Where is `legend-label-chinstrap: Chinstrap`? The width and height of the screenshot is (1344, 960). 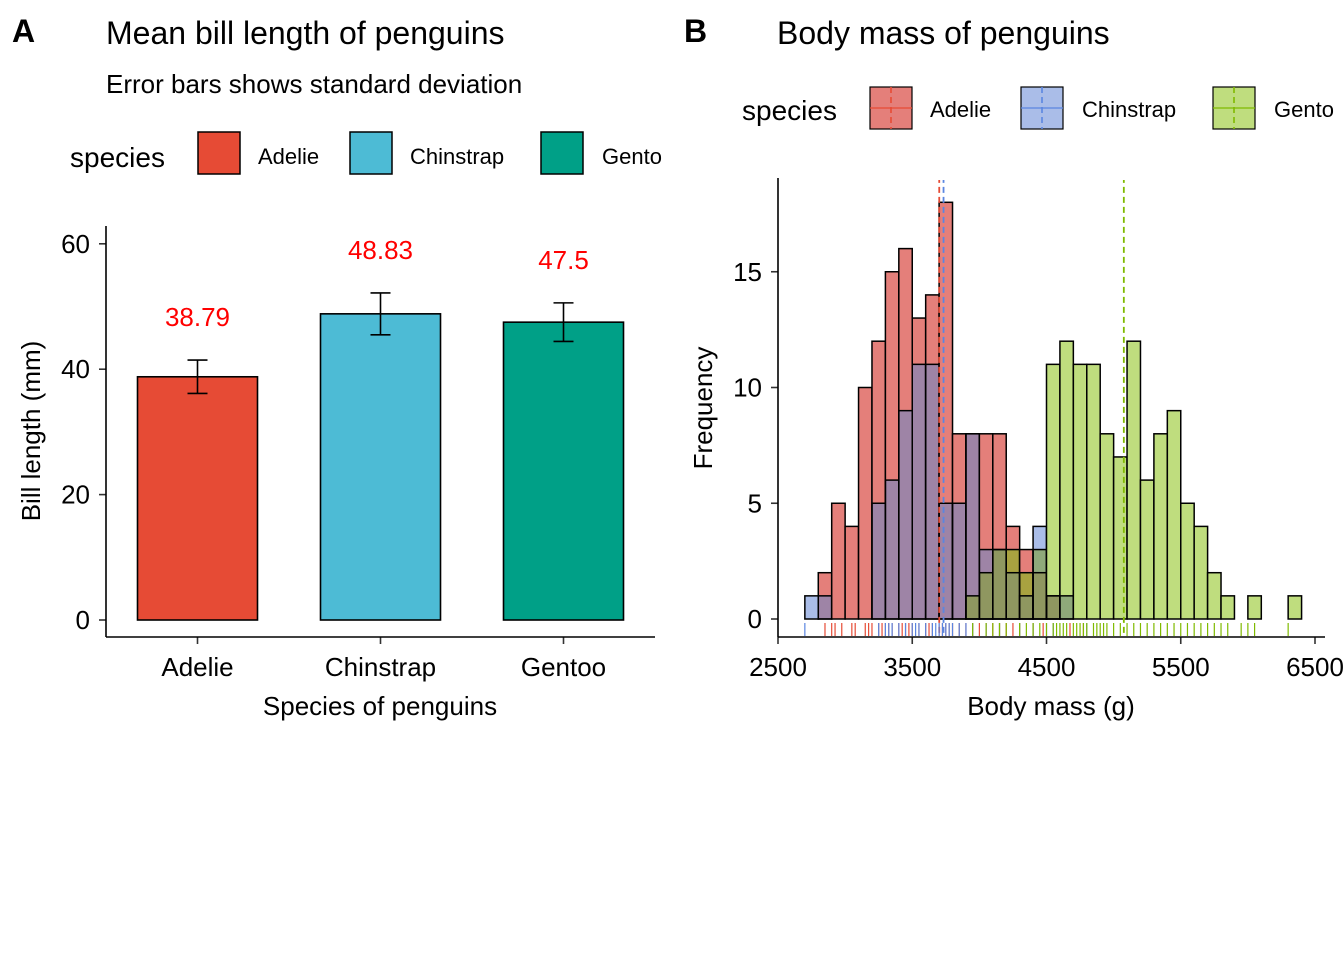 legend-label-chinstrap: Chinstrap is located at coordinates (457, 156).